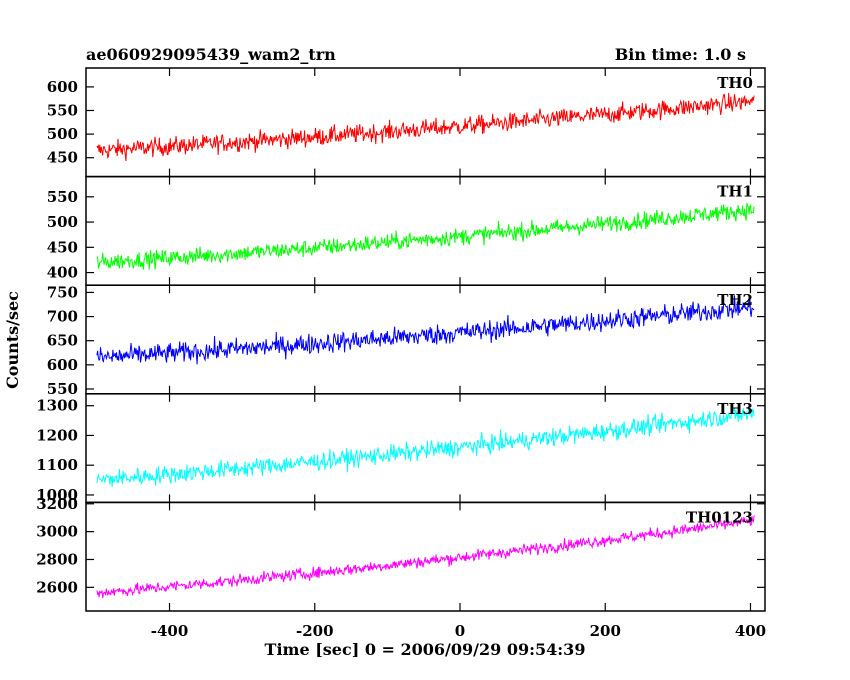 Image resolution: width=850 pixels, height=680 pixels. I want to click on panel-frame-th3, so click(425, 448).